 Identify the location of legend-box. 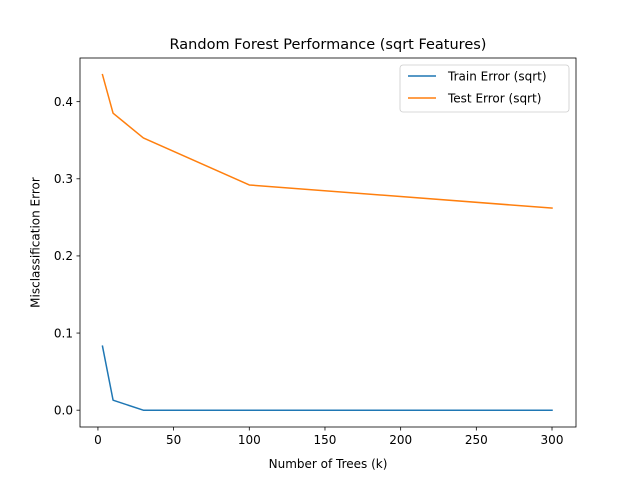
(484, 88).